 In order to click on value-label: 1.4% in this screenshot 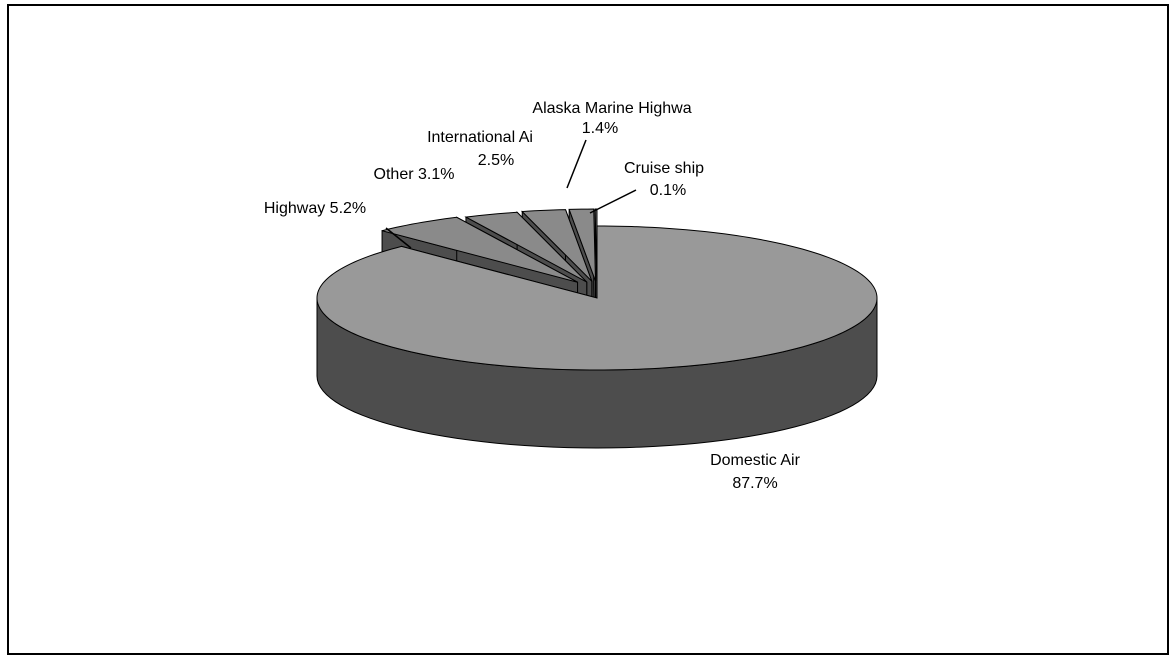, I will do `click(600, 128)`.